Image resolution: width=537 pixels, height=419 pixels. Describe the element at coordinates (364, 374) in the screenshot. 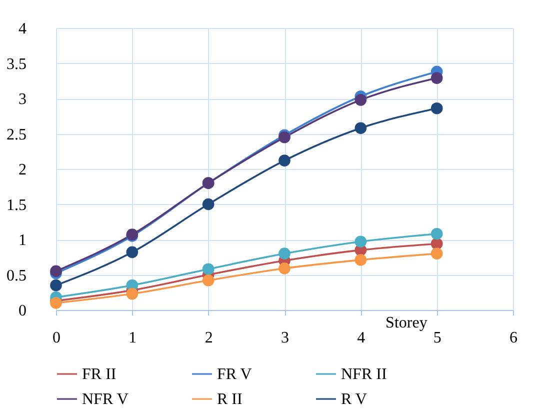

I see `legend-label: NFR II` at that location.